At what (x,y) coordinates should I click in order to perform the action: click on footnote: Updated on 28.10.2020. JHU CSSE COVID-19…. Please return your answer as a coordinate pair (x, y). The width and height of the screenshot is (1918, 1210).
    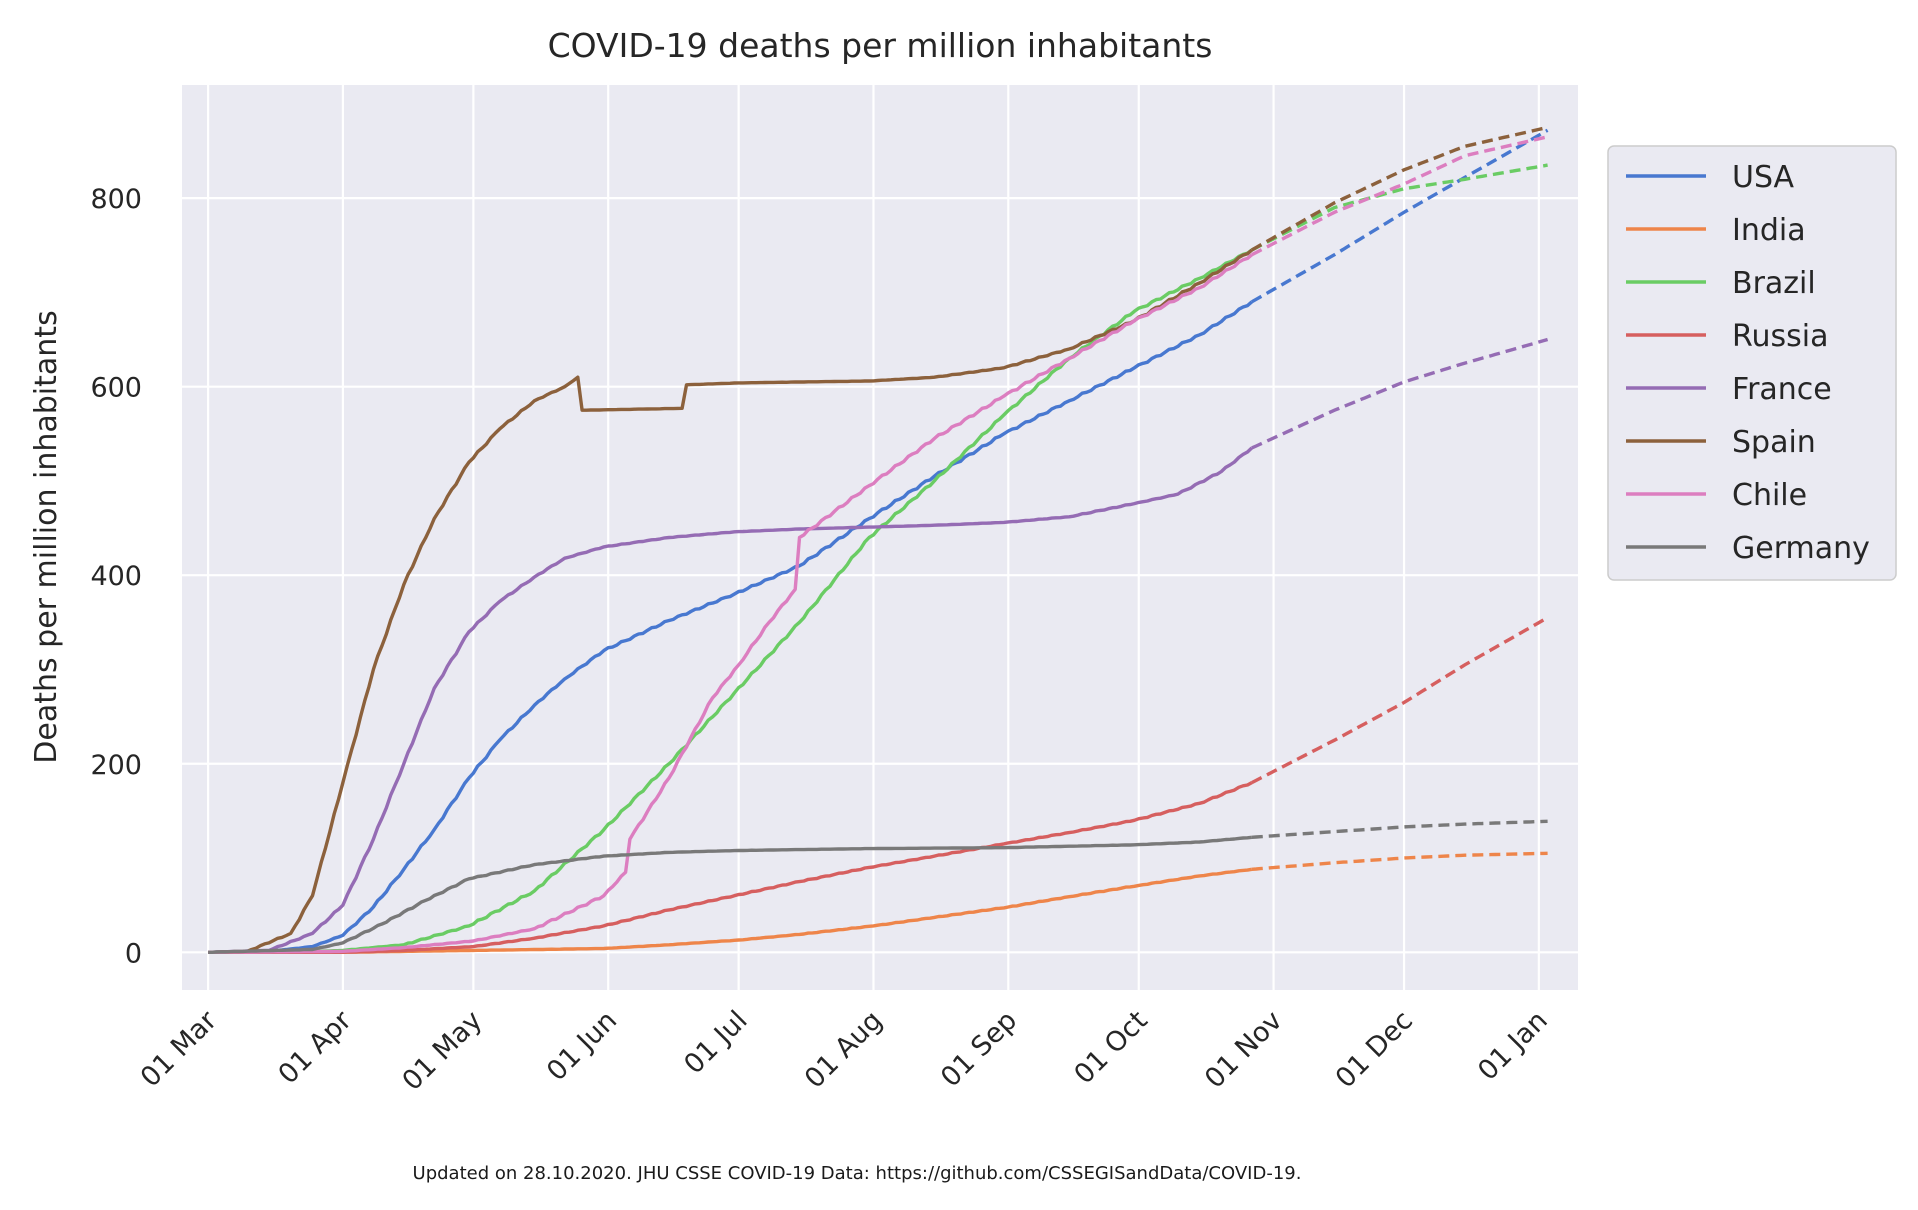
    Looking at the image, I should click on (857, 1173).